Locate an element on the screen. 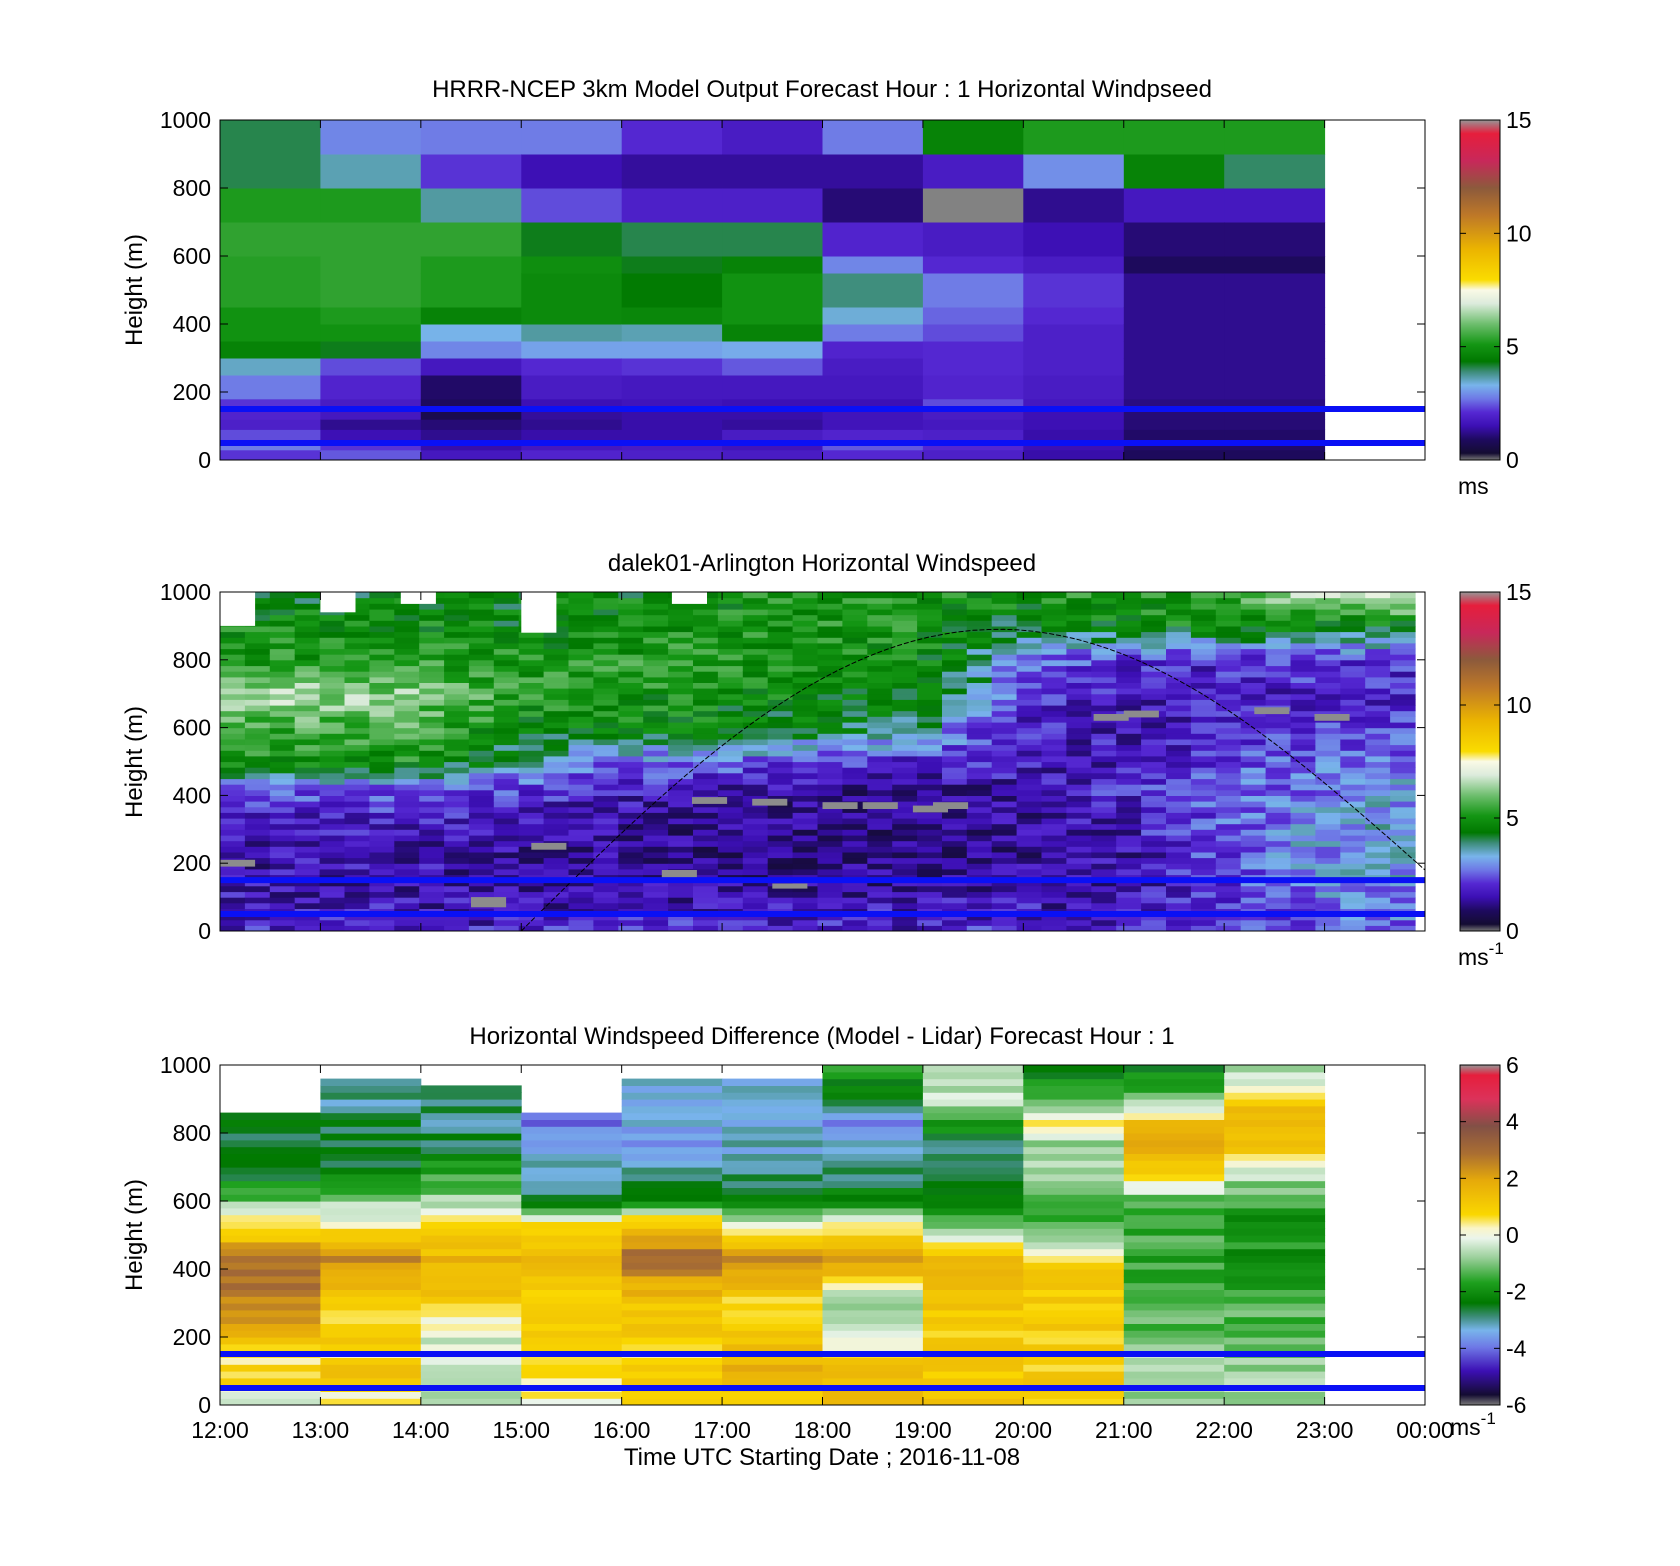  x-tick-label: 18:00 is located at coordinates (823, 1430).